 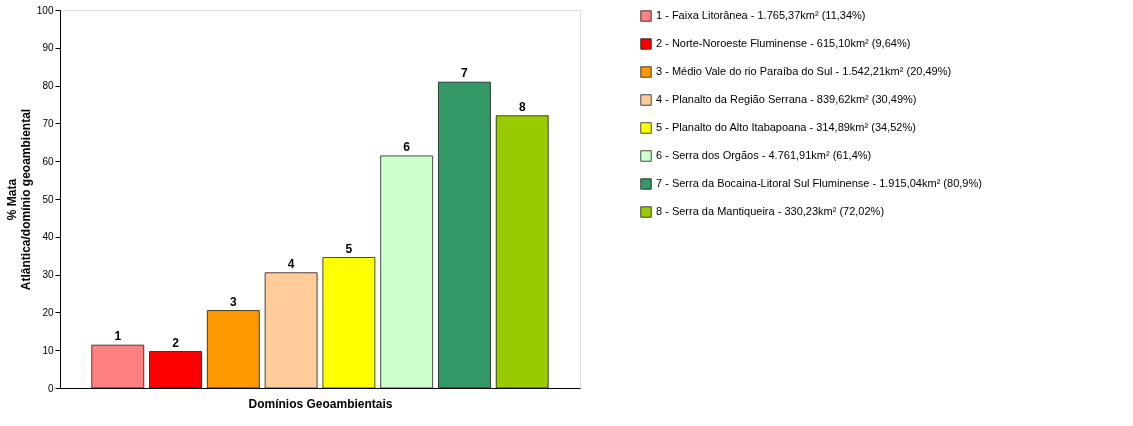 I want to click on legend-label: 8 - Serra da Mantiqueira - 330,23km² (72,02%), so click(x=770, y=211).